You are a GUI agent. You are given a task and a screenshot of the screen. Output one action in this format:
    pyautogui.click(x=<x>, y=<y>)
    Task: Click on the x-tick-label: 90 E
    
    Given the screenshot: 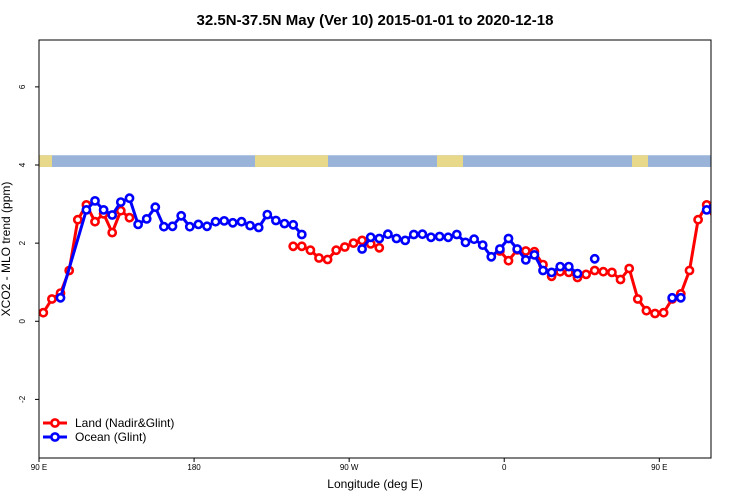 What is the action you would take?
    pyautogui.click(x=659, y=467)
    